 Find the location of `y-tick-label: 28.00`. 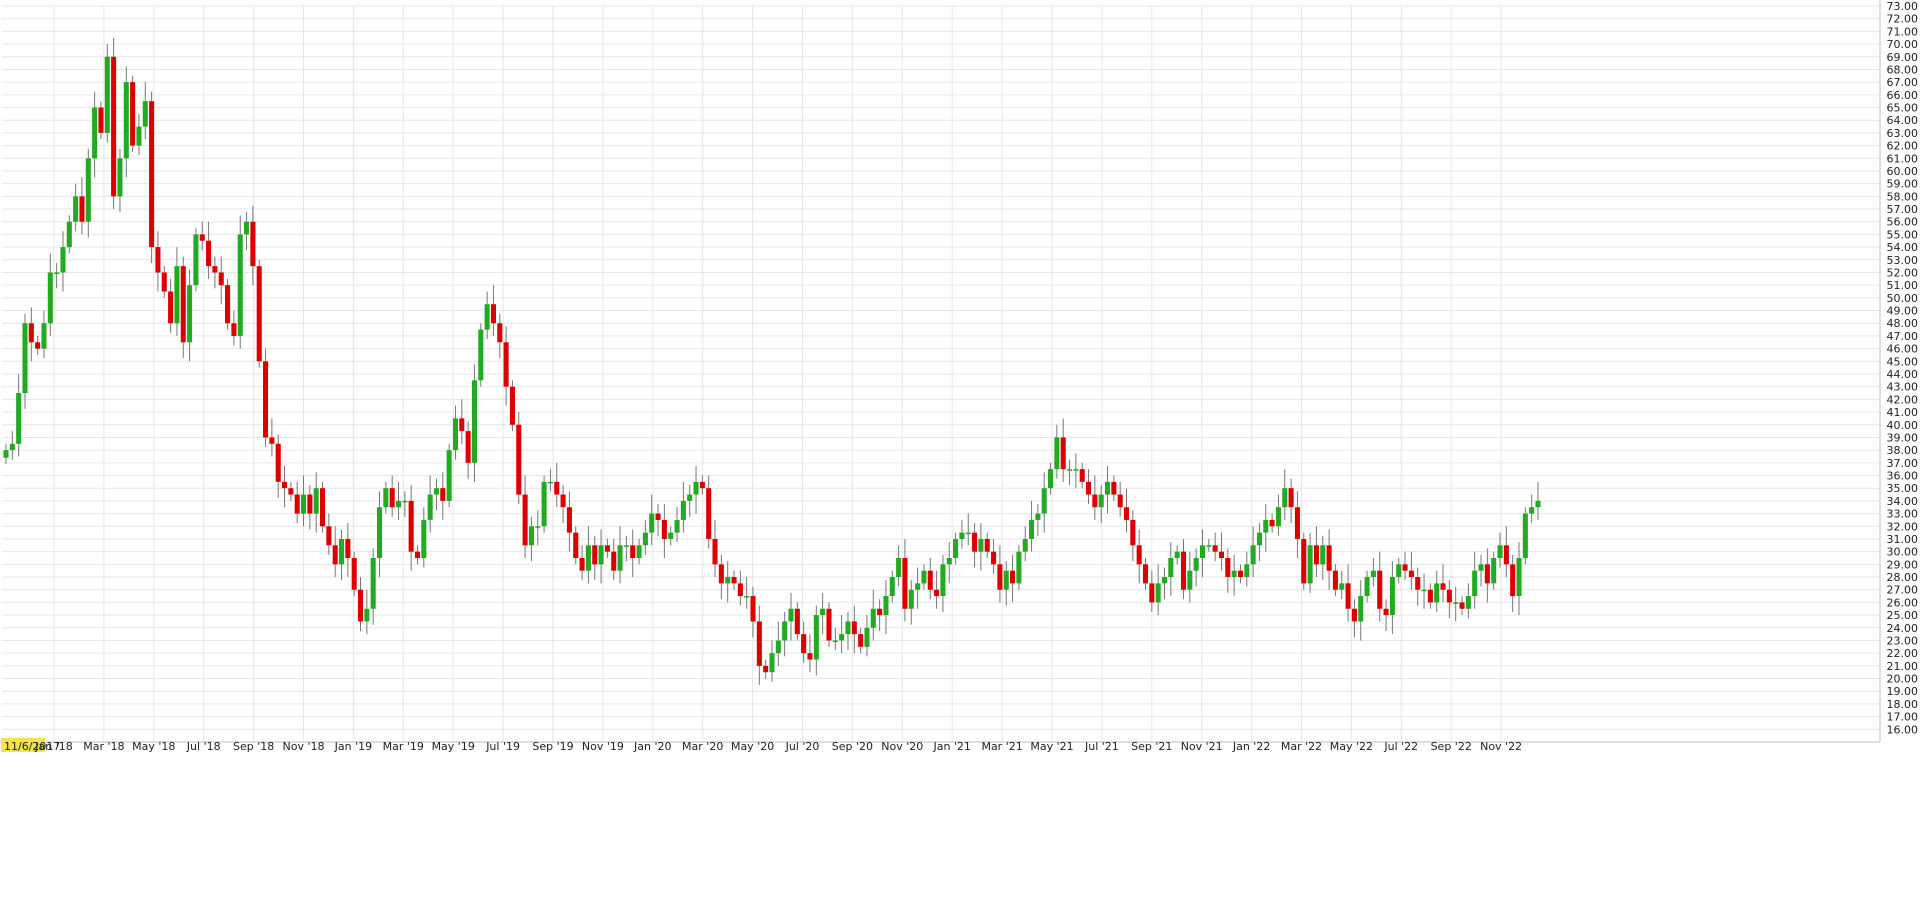

y-tick-label: 28.00 is located at coordinates (1903, 577).